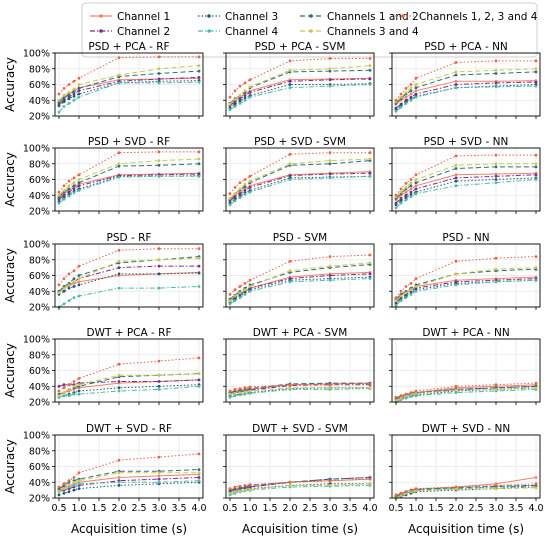 Image resolution: width=550 pixels, height=541 pixels. Describe the element at coordinates (269, 508) in the screenshot. I see `x-tick-label: 1.5` at that location.